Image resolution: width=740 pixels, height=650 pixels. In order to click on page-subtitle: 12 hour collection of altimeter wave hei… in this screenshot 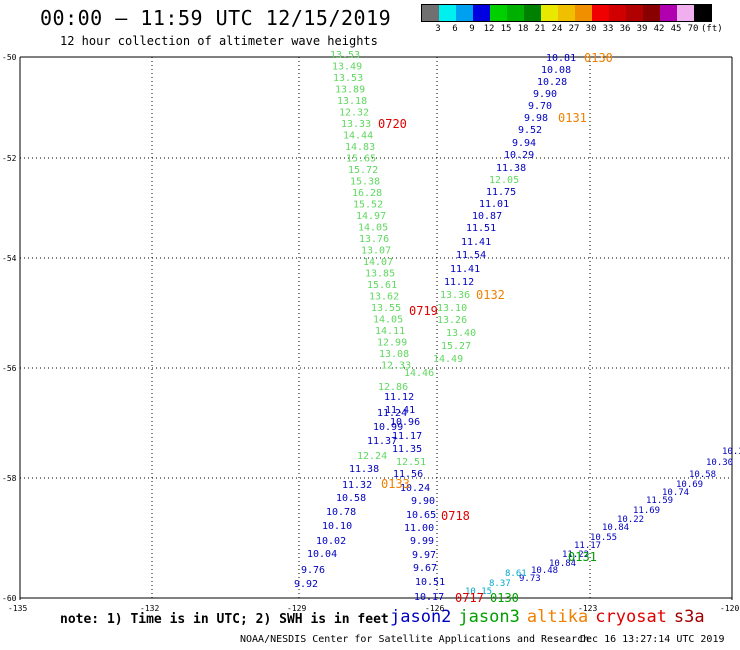, I will do `click(219, 41)`.